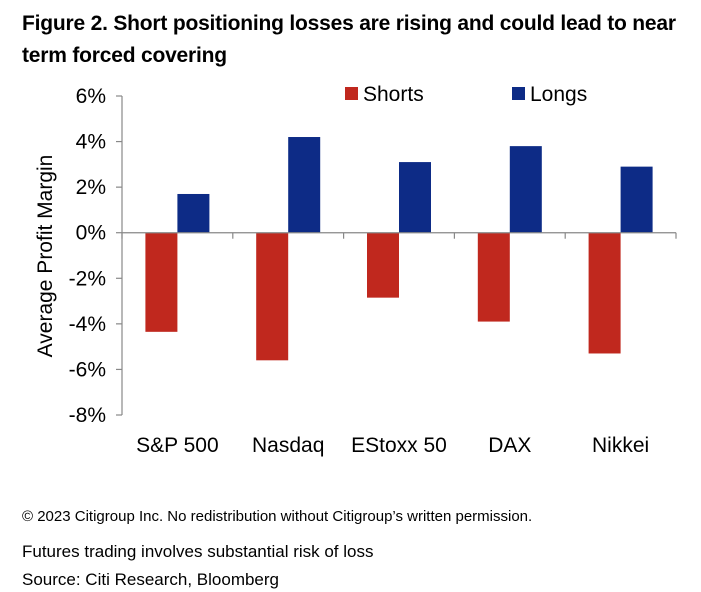 The image size is (701, 592). Describe the element at coordinates (509, 445) in the screenshot. I see `x-tick-label: DAX` at that location.